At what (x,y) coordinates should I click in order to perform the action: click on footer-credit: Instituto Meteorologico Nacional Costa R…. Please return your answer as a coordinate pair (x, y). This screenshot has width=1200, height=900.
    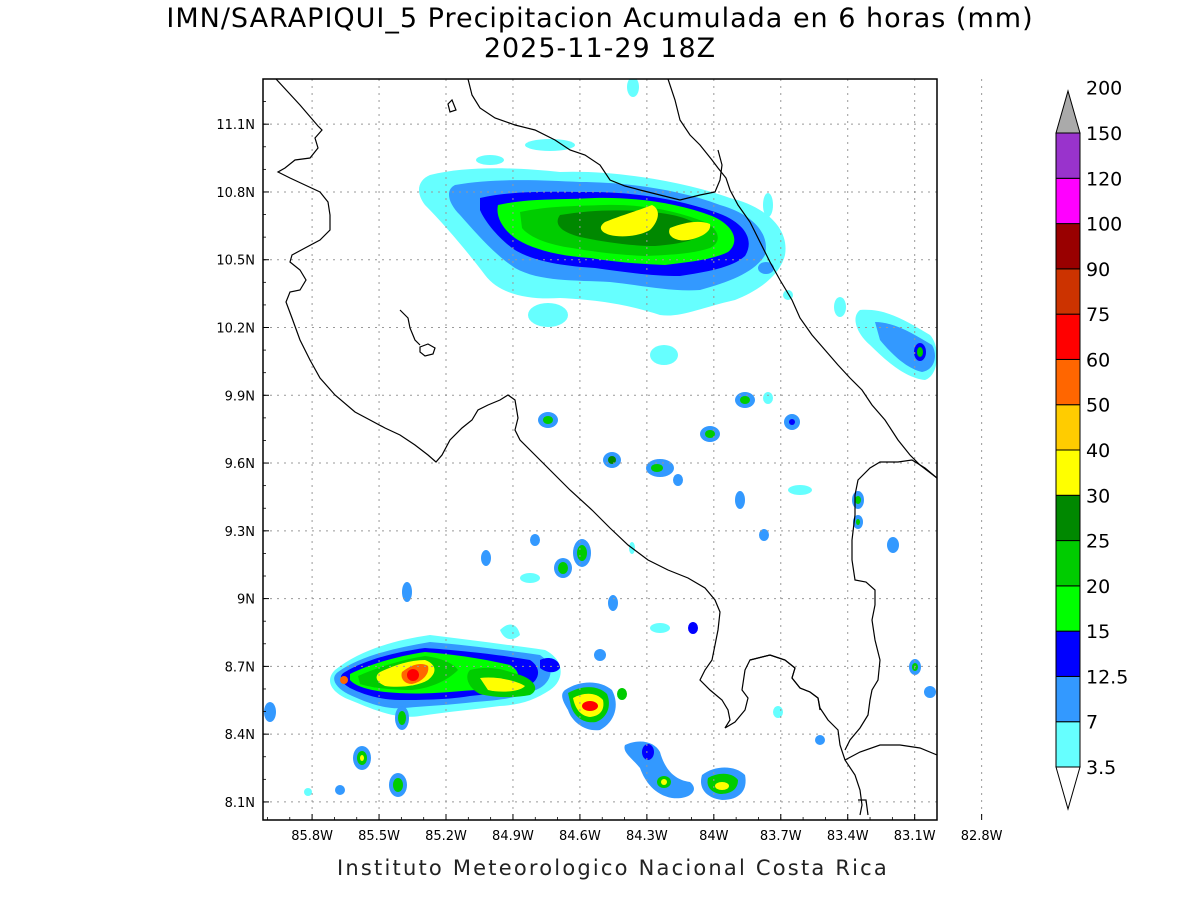
    Looking at the image, I should click on (613, 868).